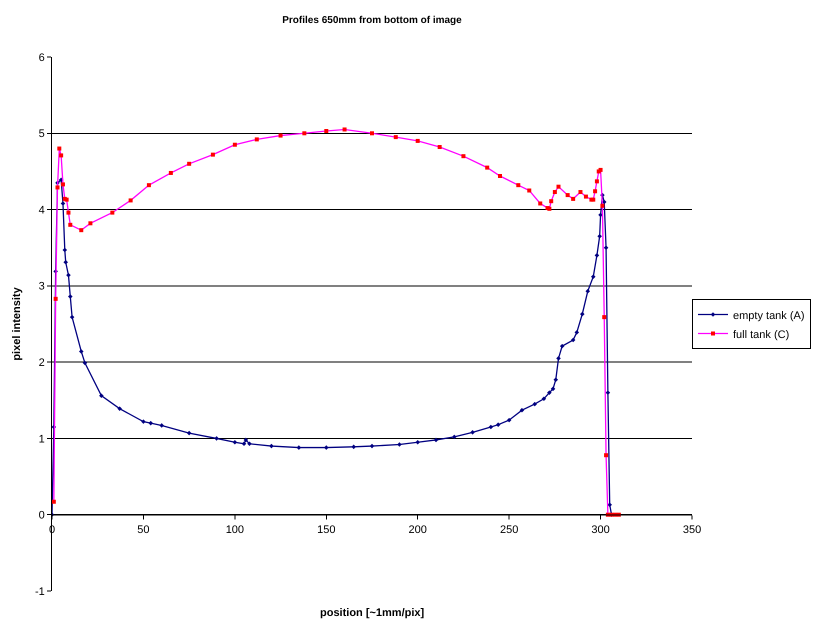 The image size is (823, 636). Describe the element at coordinates (769, 316) in the screenshot. I see `legend-label: empty tank (A)` at that location.